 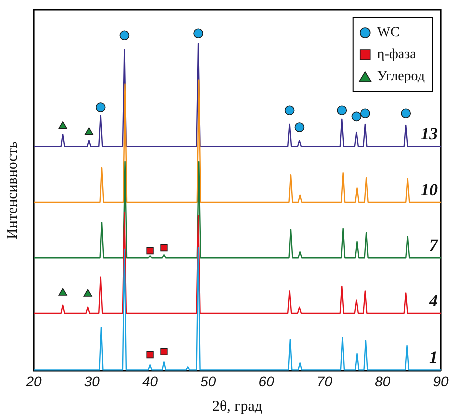 What do you see at coordinates (383, 381) in the screenshot?
I see `x-tick-label: 80` at bounding box center [383, 381].